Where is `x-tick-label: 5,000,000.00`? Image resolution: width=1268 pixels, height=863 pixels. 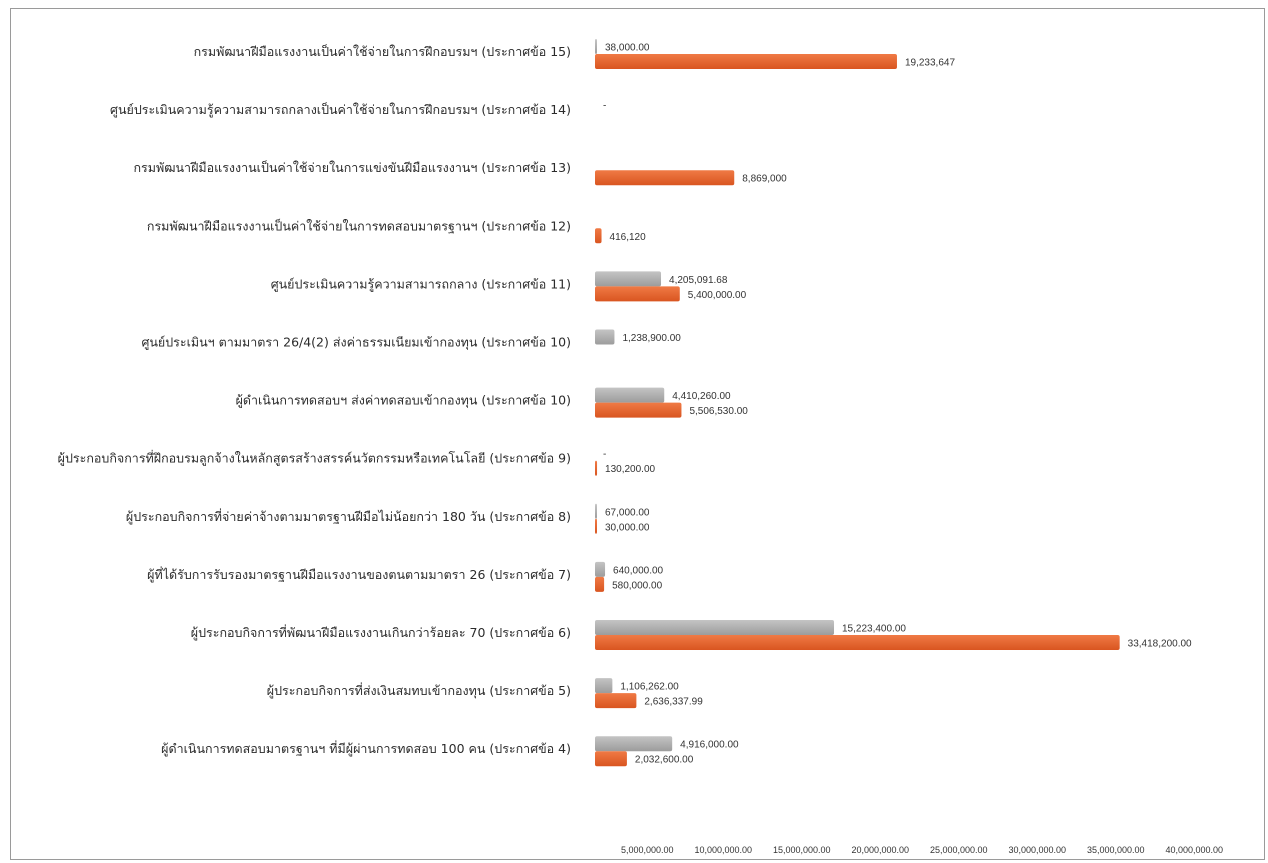 x-tick-label: 5,000,000.00 is located at coordinates (647, 850).